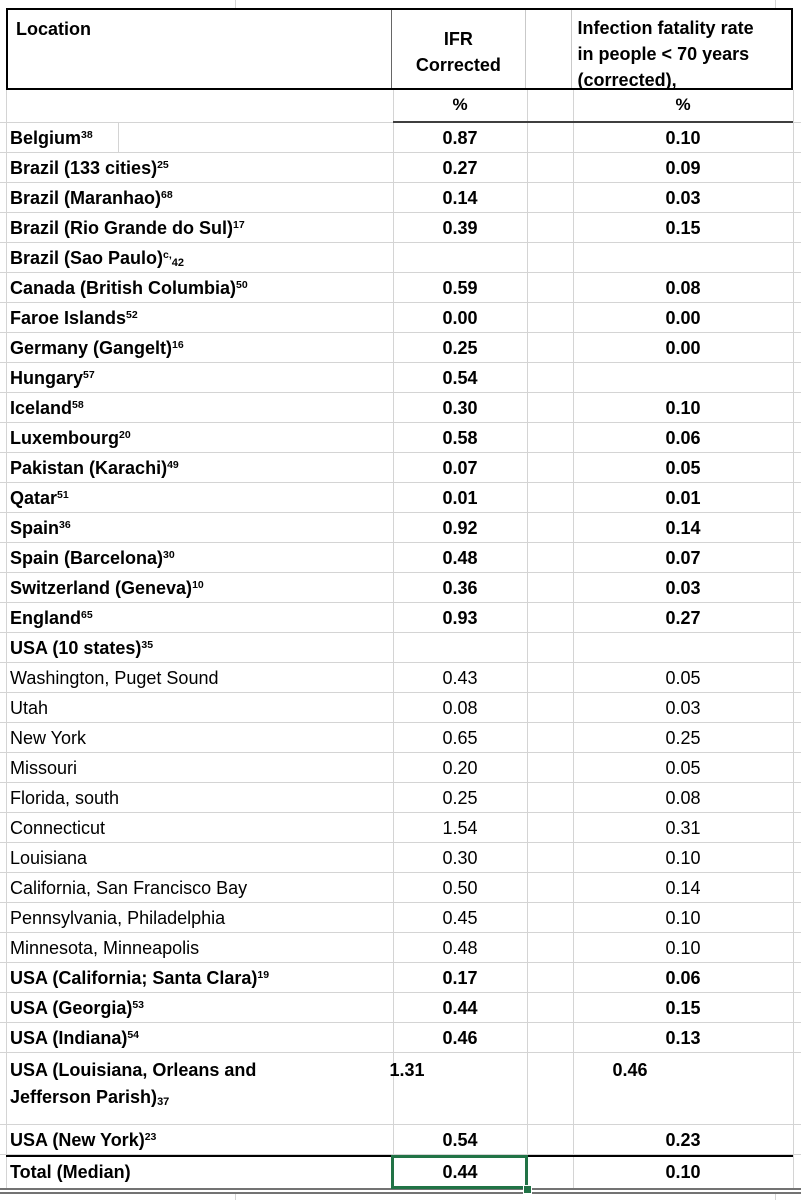  I want to click on location-cell: Brazil (Maranhao)68, so click(196, 198).